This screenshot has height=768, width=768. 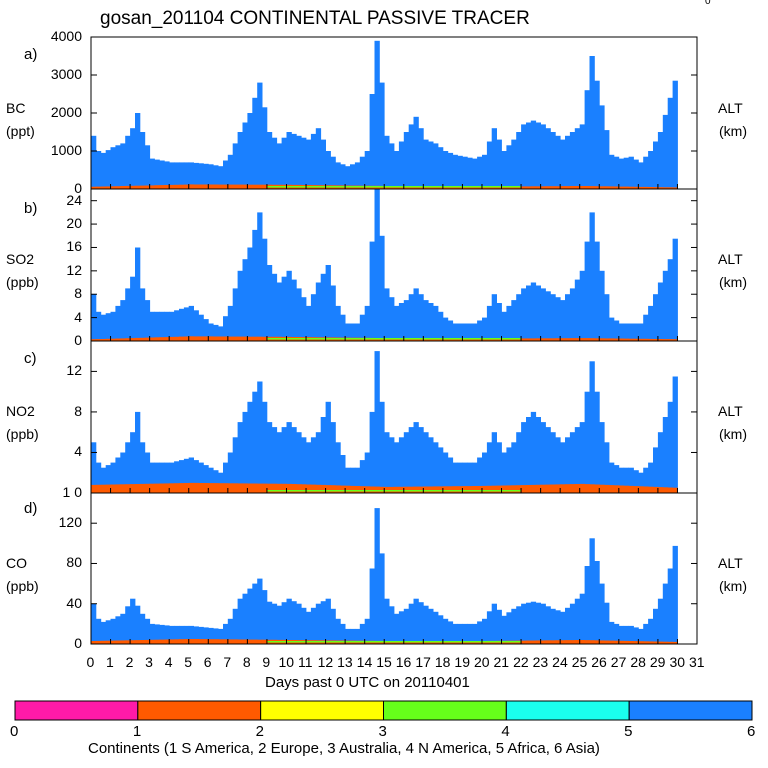 I want to click on ytick-label-co: 0, so click(x=78, y=643).